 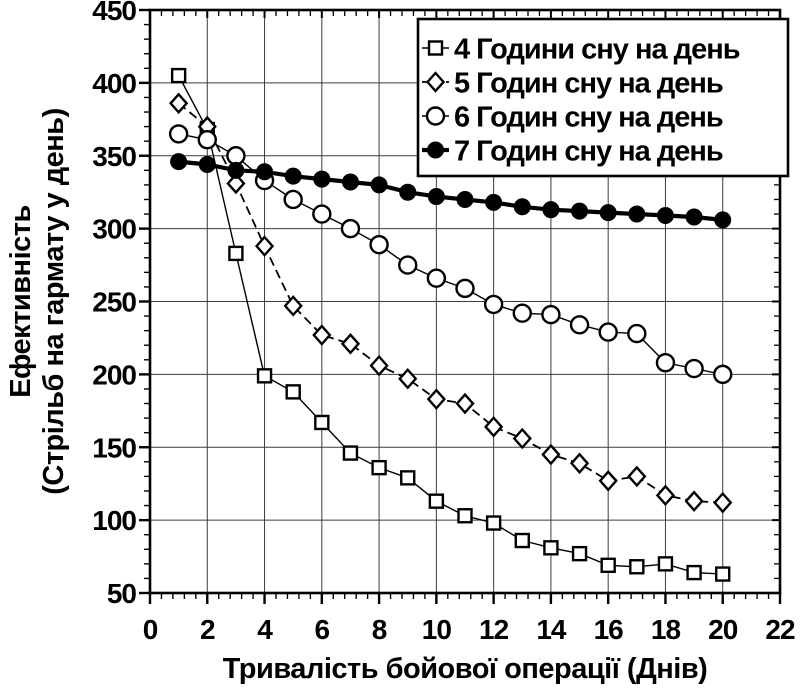 What do you see at coordinates (723, 629) in the screenshot?
I see `x-axis-tick-label: 20` at bounding box center [723, 629].